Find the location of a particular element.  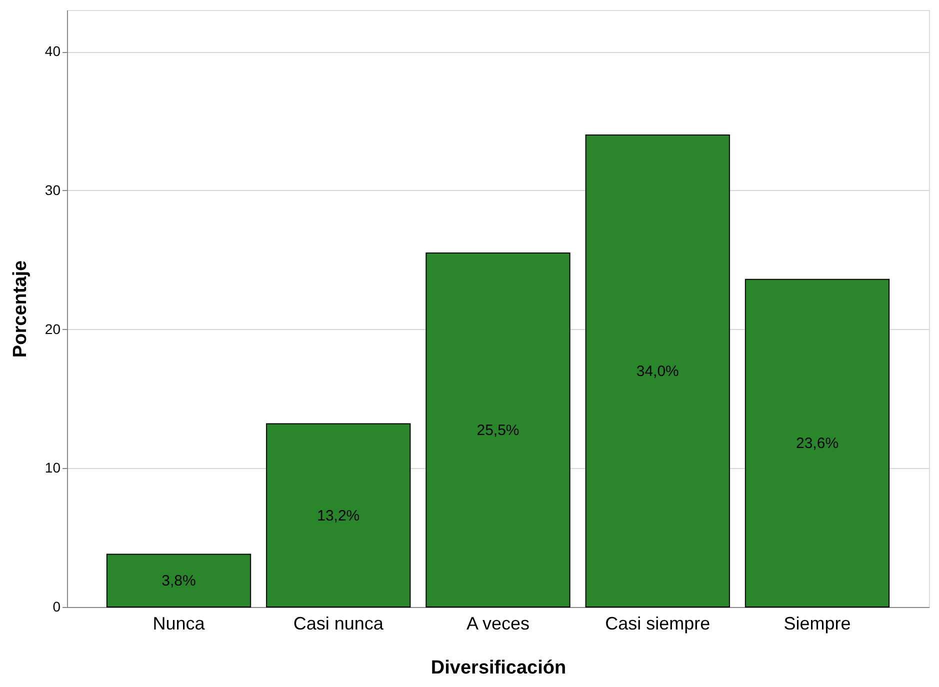

data-label: 13,2% is located at coordinates (338, 515).